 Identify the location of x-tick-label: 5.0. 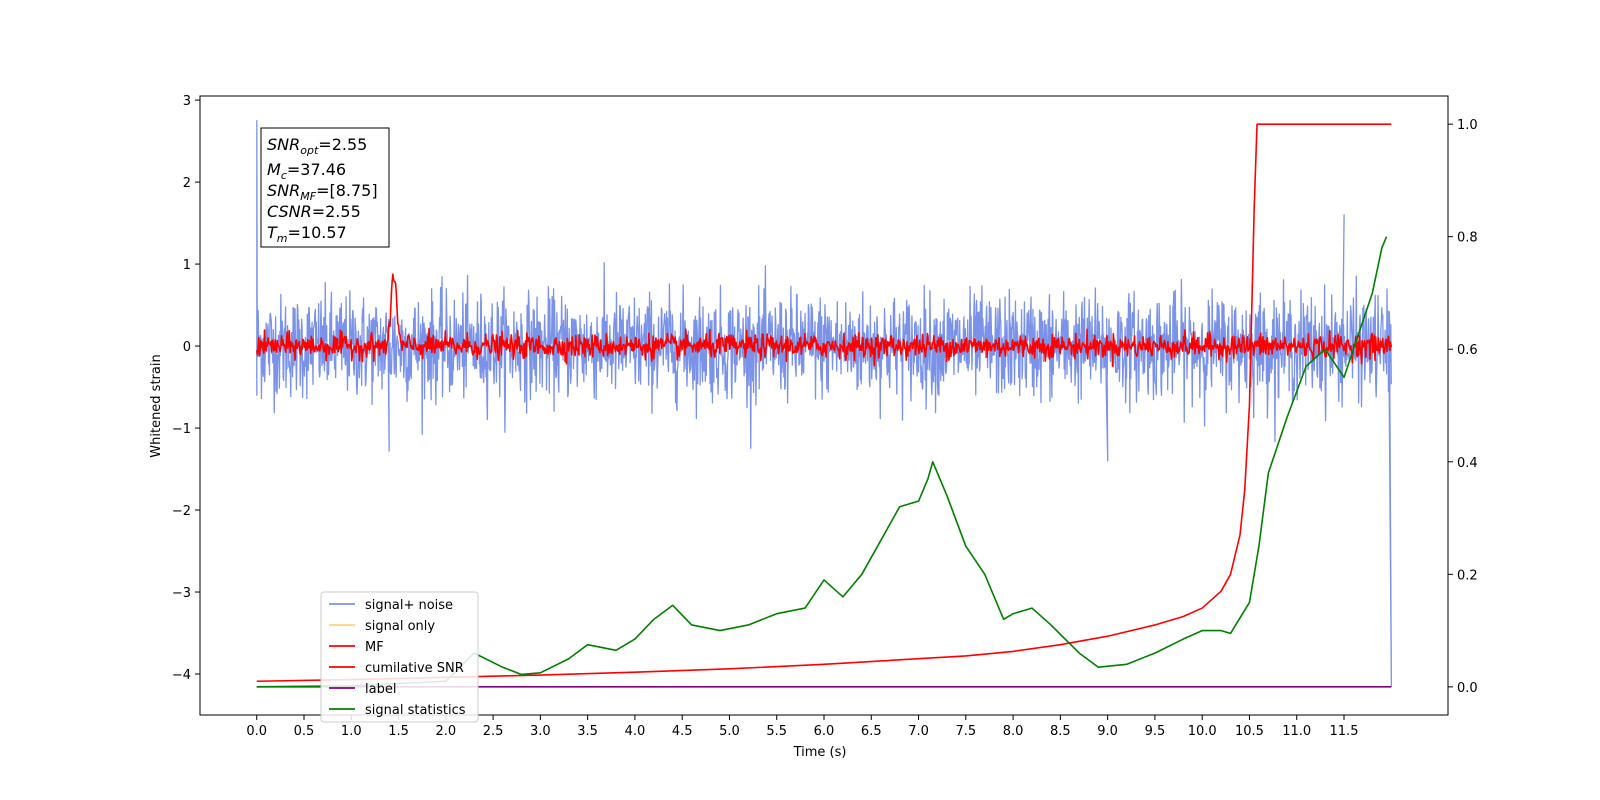
(729, 731).